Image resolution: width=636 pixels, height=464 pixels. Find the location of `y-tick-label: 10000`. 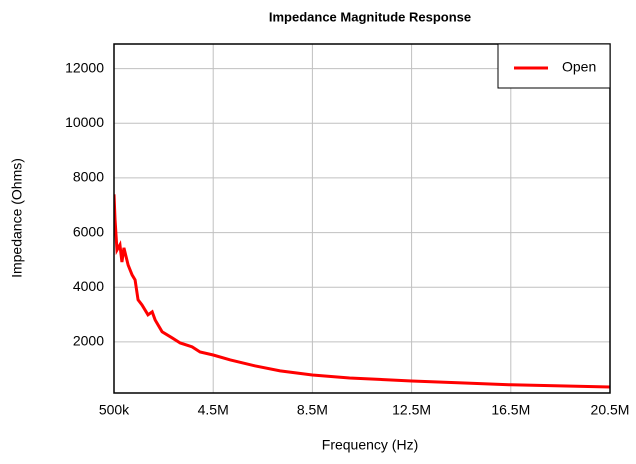

y-tick-label: 10000 is located at coordinates (84, 122).